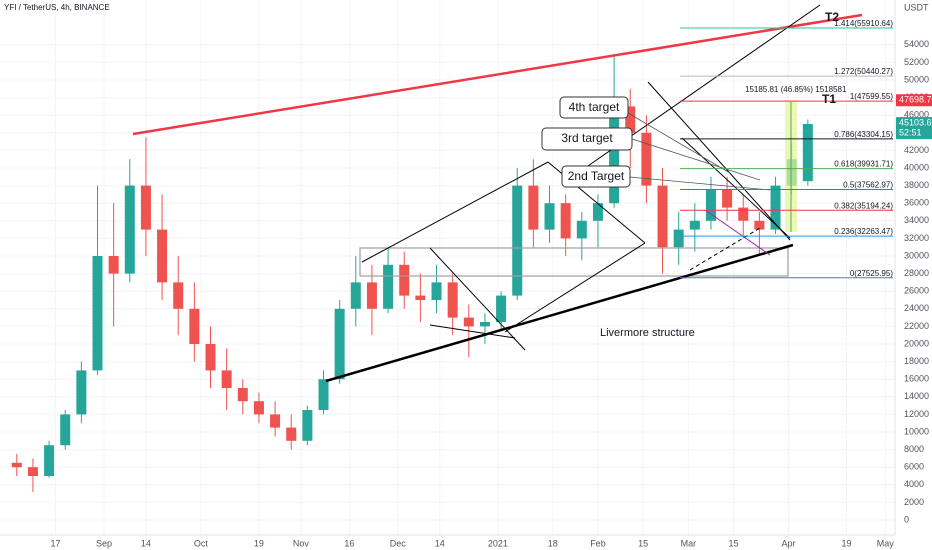 Image resolution: width=932 pixels, height=550 pixels. I want to click on y-tick-label: 0, so click(906, 519).